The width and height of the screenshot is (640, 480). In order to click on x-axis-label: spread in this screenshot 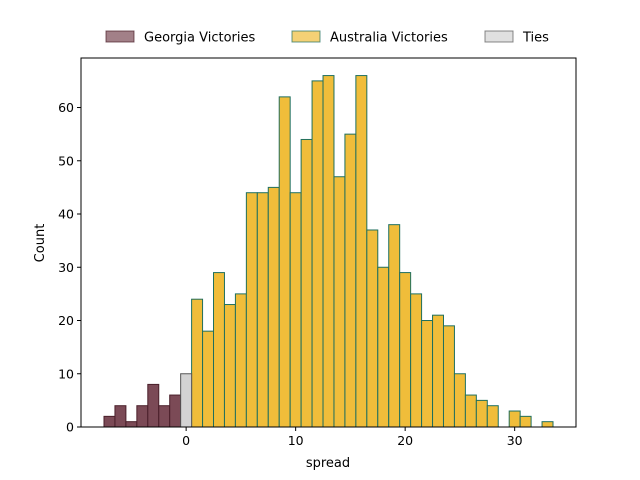, I will do `click(328, 463)`.